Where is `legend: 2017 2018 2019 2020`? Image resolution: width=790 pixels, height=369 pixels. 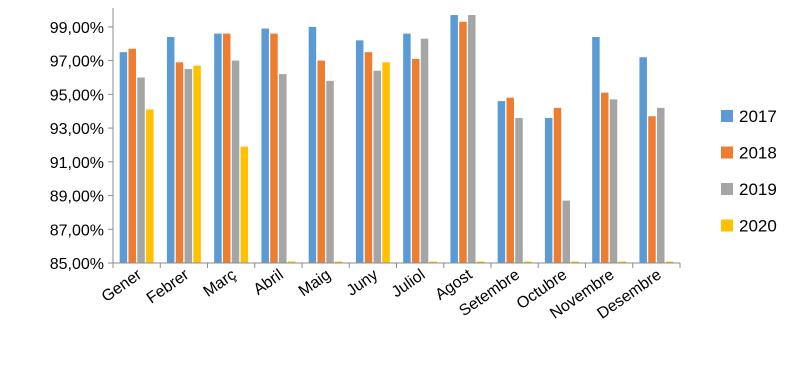 legend: 2017 2018 2019 2020 is located at coordinates (749, 171).